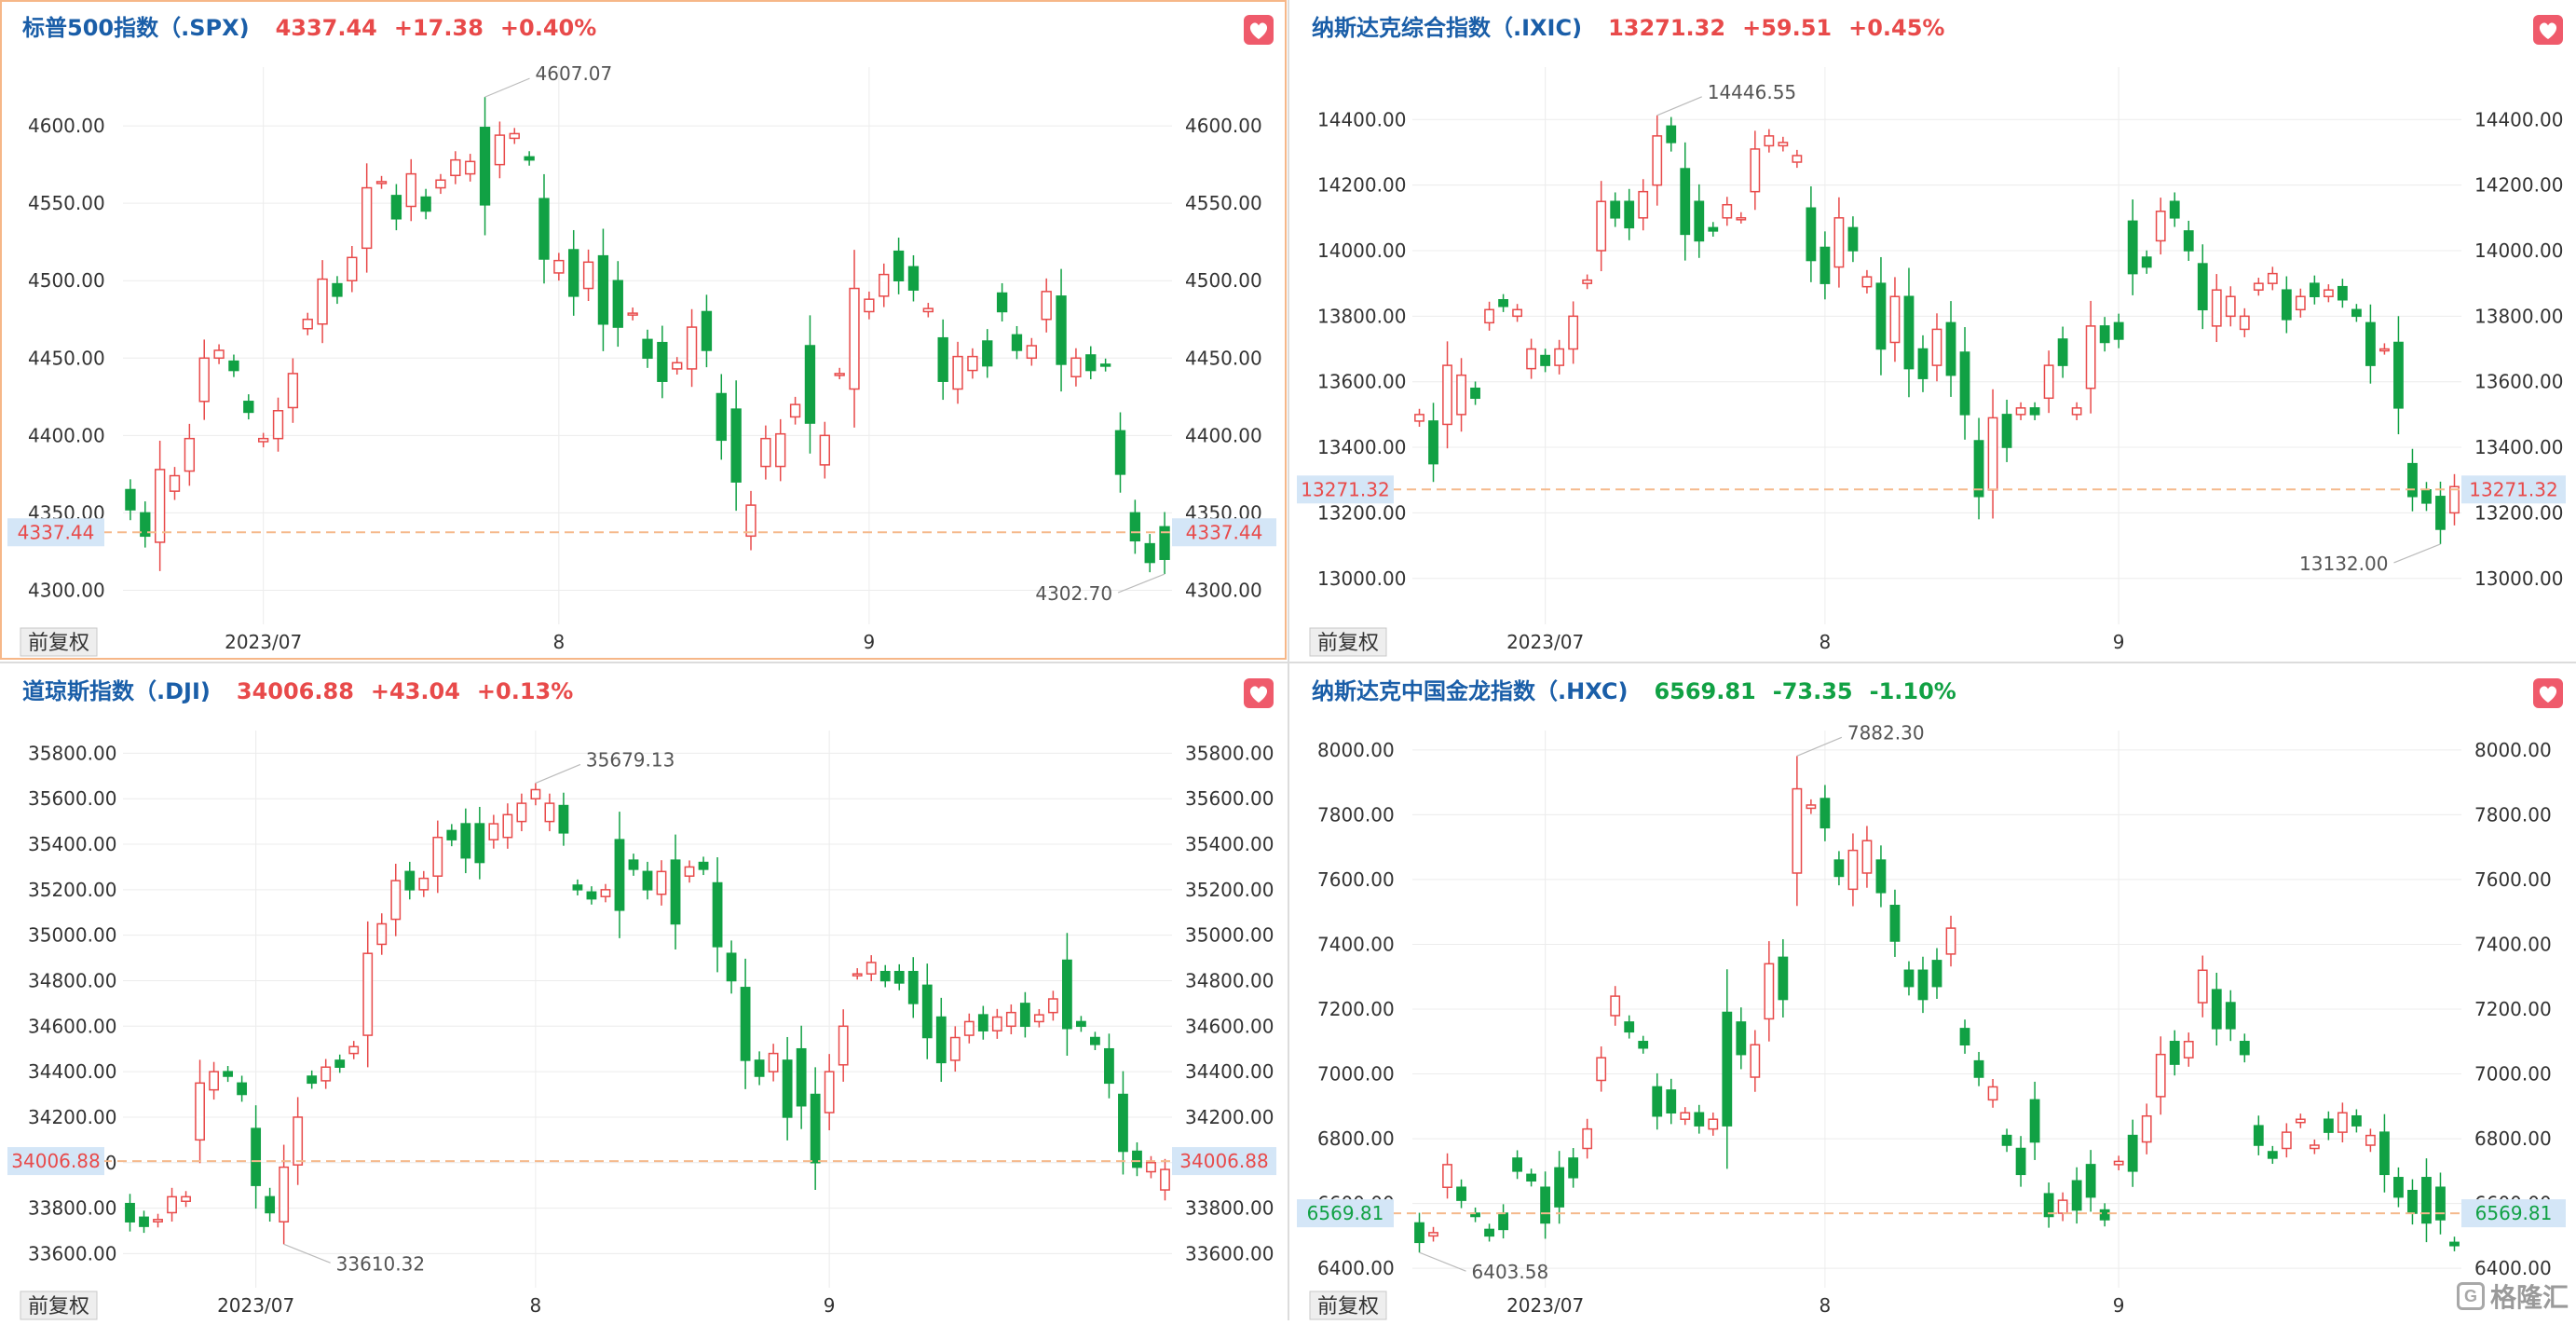 This screenshot has height=1325, width=2576. I want to click on watermark: G 格隆汇, so click(2512, 1296).